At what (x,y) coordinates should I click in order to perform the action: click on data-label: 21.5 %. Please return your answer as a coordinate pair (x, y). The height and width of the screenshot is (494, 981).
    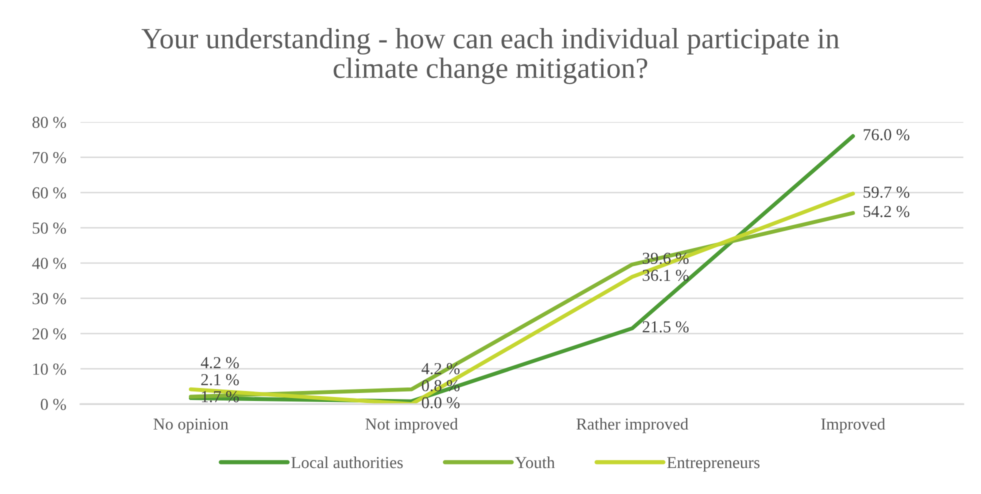
    Looking at the image, I should click on (665, 327).